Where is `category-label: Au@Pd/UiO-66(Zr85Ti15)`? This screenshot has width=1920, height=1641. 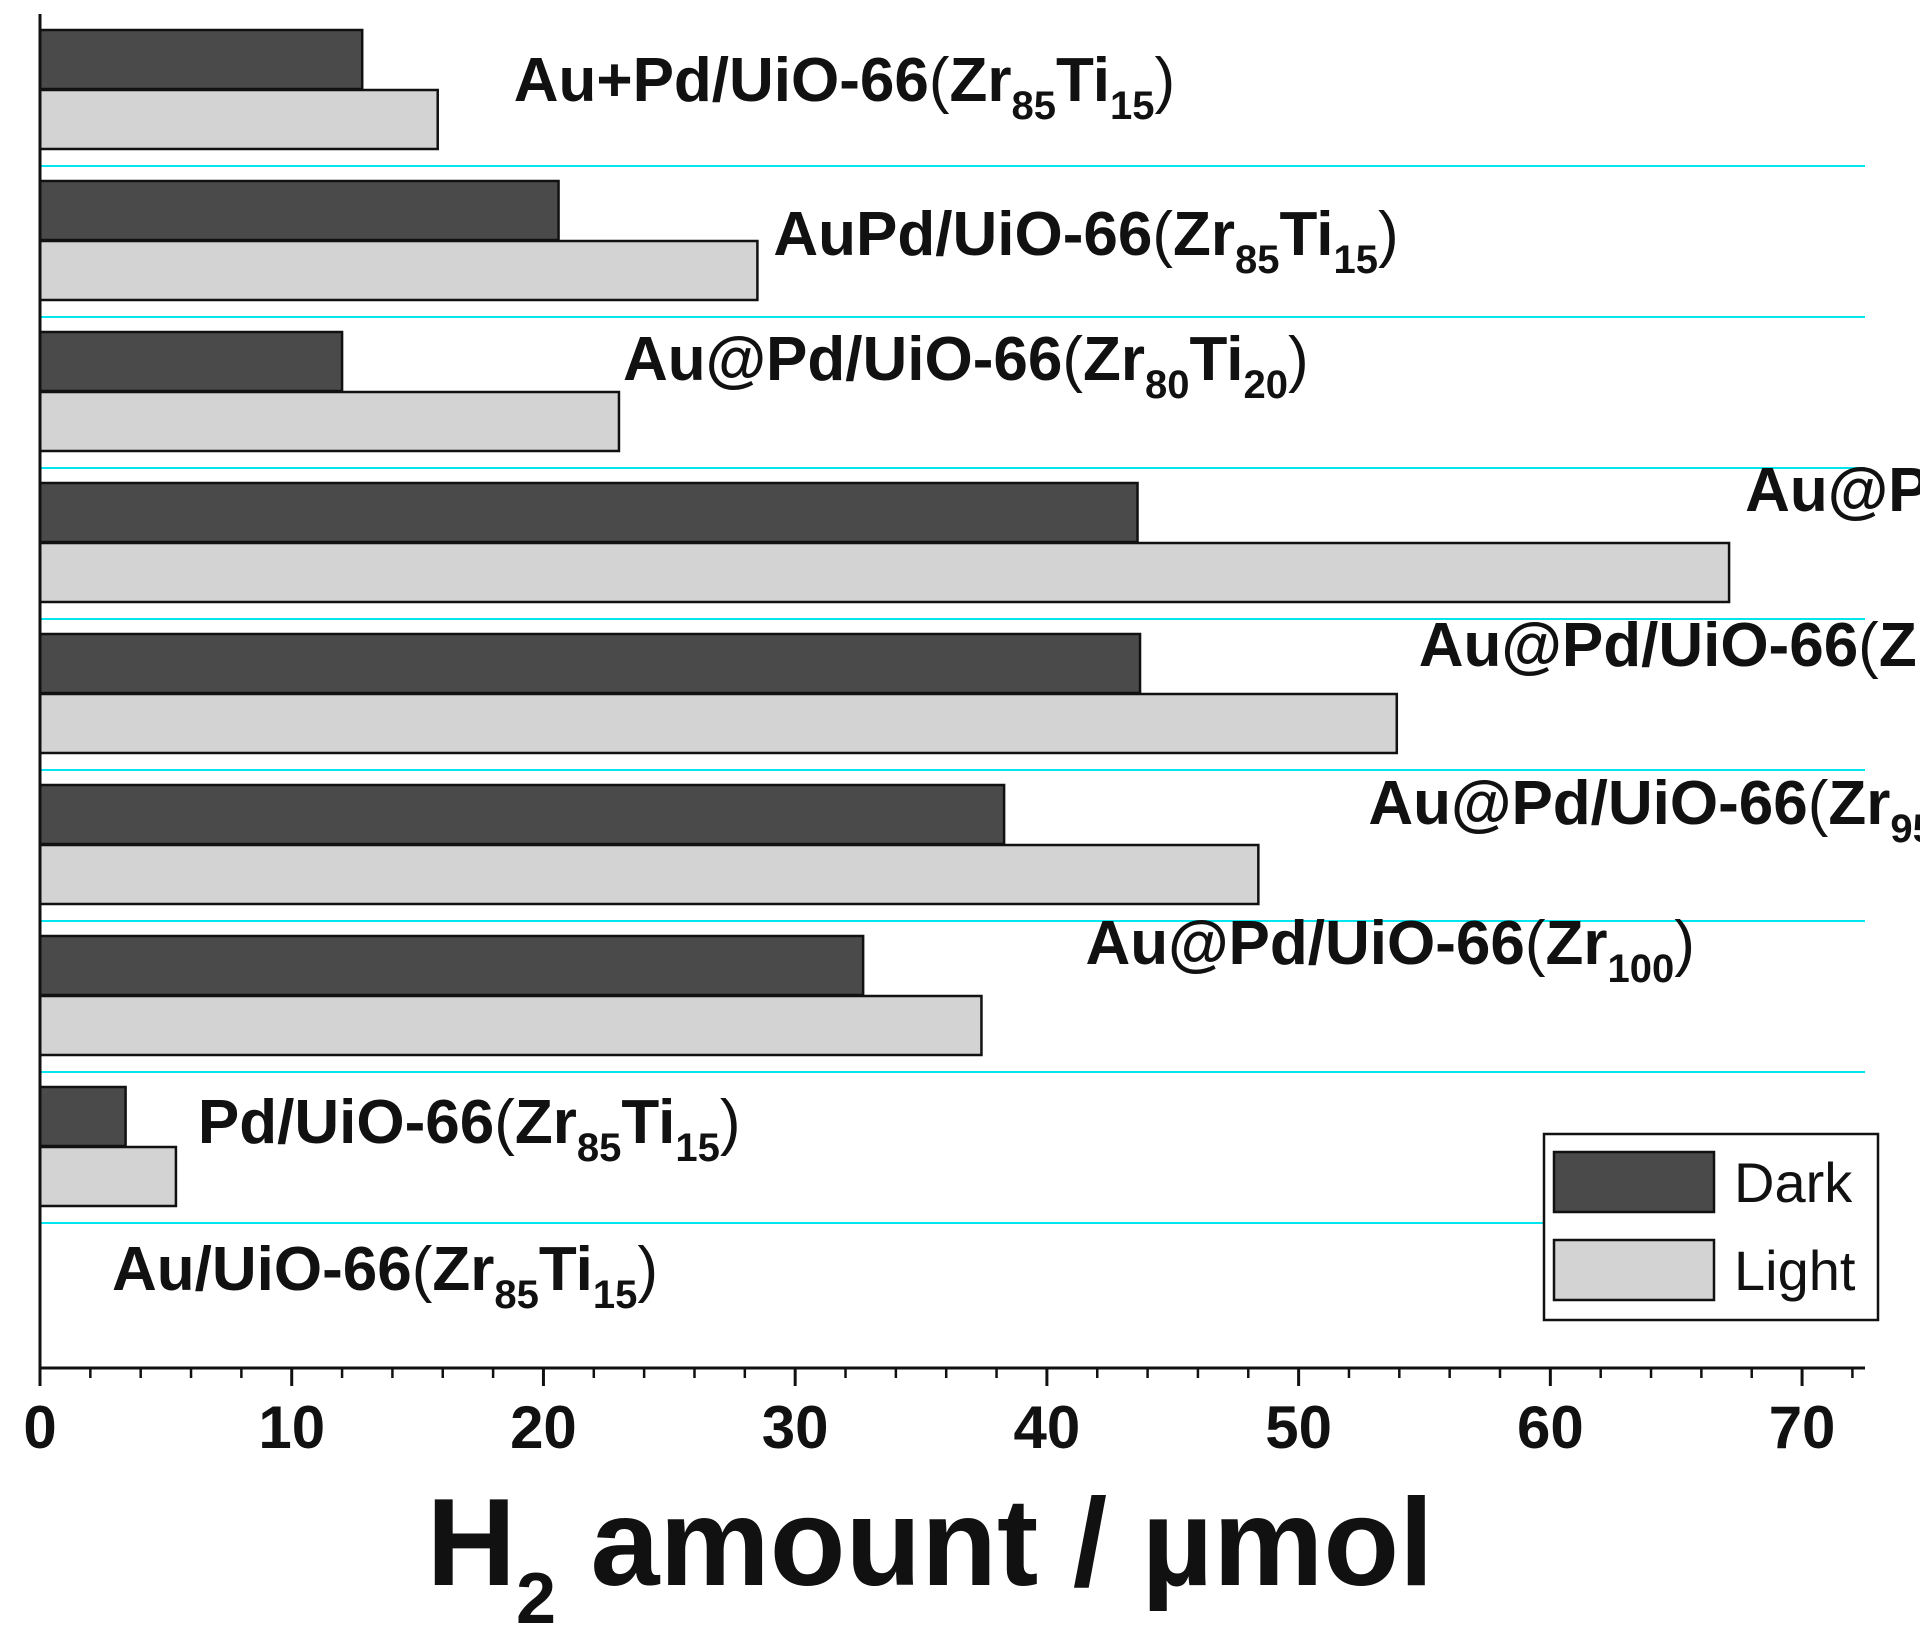 category-label: Au@Pd/UiO-66(Zr85Ti15) is located at coordinates (1832, 497).